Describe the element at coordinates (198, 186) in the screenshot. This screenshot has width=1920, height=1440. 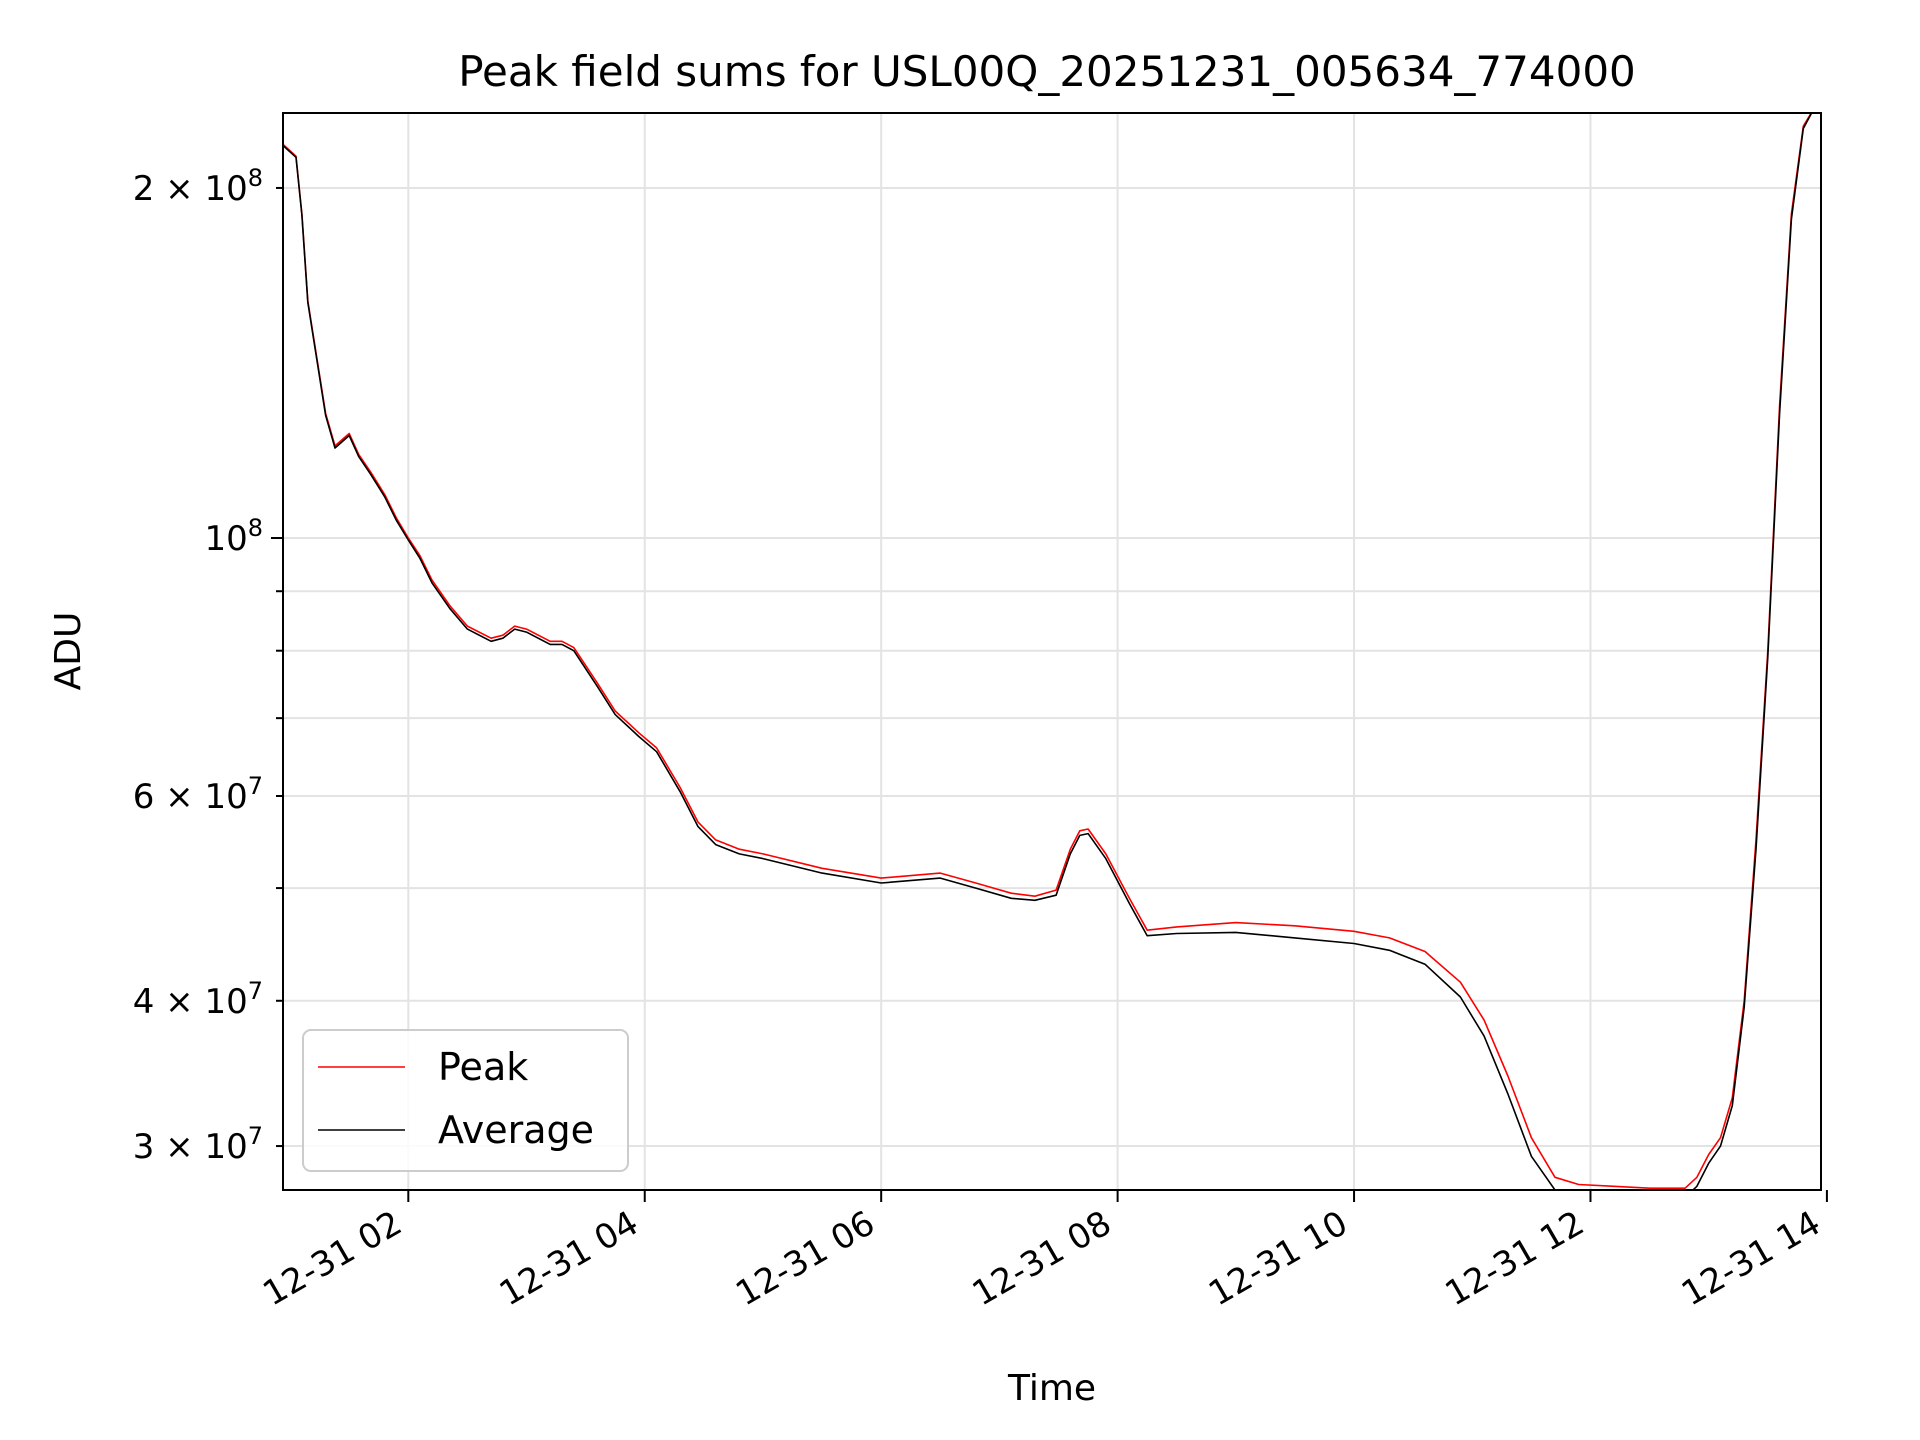
I see `y-tick-label: 2 × 10⁸` at that location.